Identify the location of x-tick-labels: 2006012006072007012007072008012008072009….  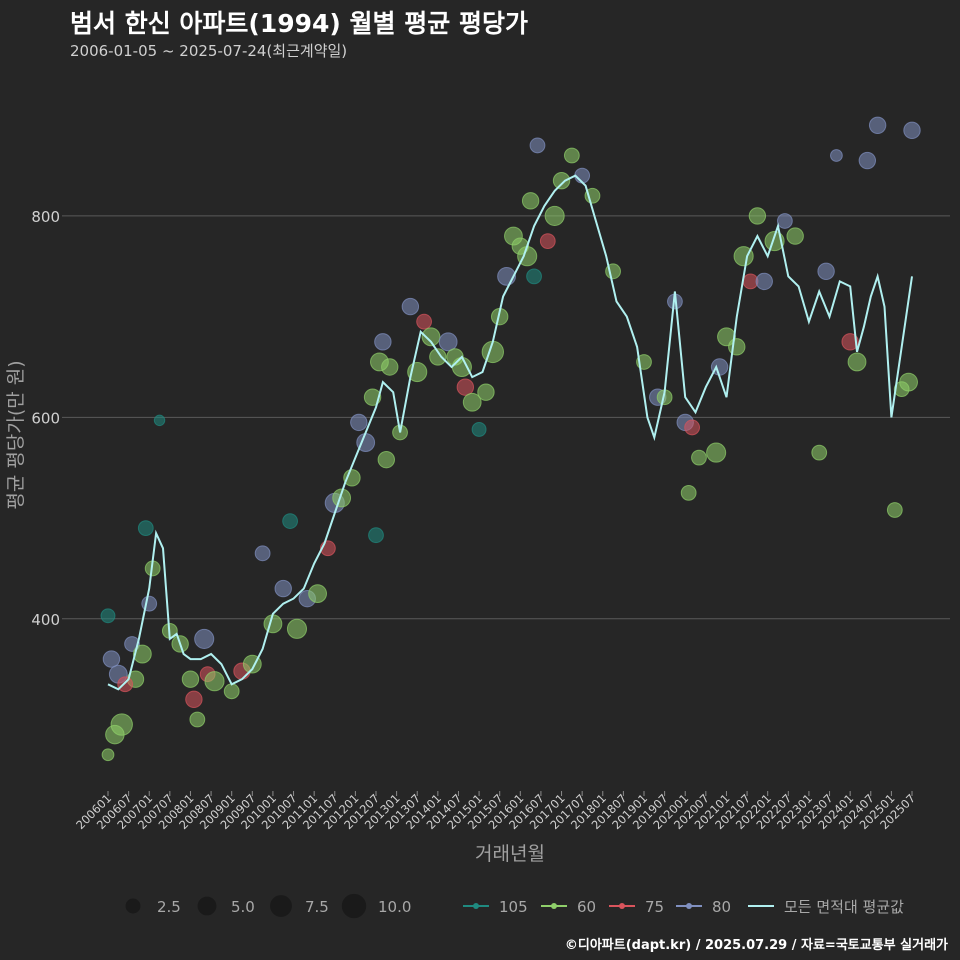
(495, 811).